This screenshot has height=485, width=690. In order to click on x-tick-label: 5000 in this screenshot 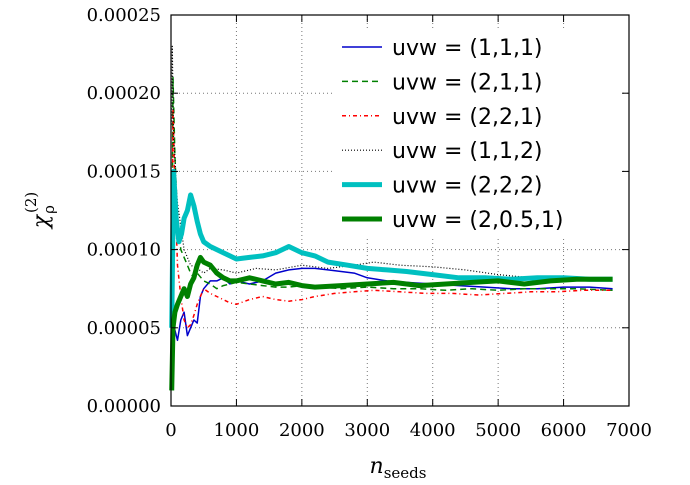, I will do `click(498, 430)`.